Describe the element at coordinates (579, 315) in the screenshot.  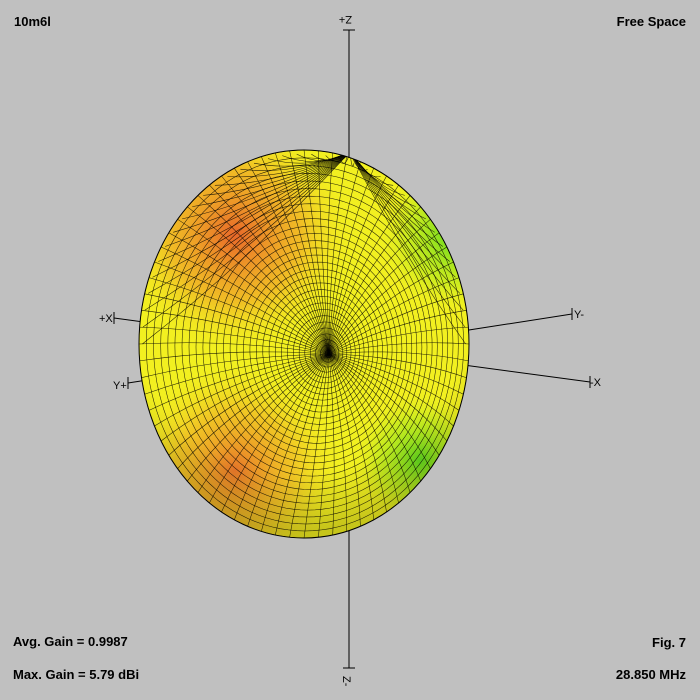
I see `y-minus-label: Y-` at that location.